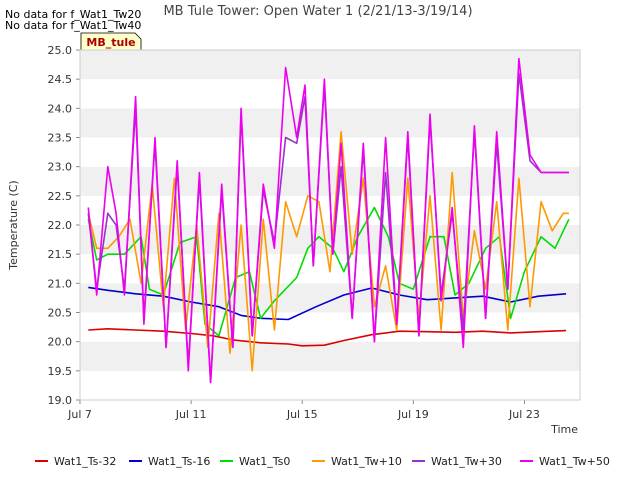  What do you see at coordinates (366, 461) in the screenshot?
I see `legend-label: Wat1_Tw+10` at bounding box center [366, 461].